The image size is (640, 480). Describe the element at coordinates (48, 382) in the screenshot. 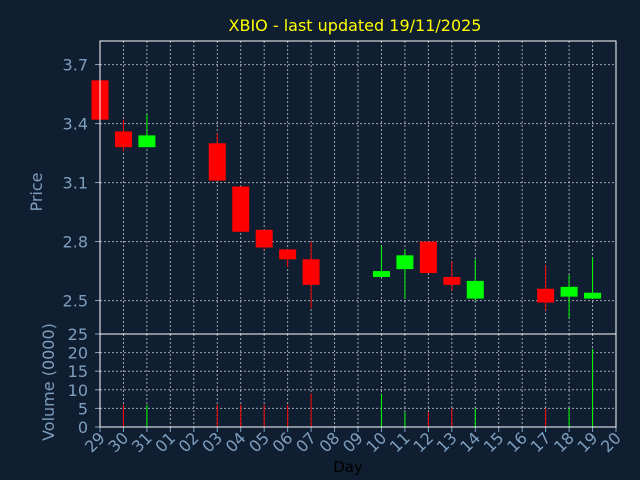

I see `volume-axis-label: Volume (0000)` at that location.